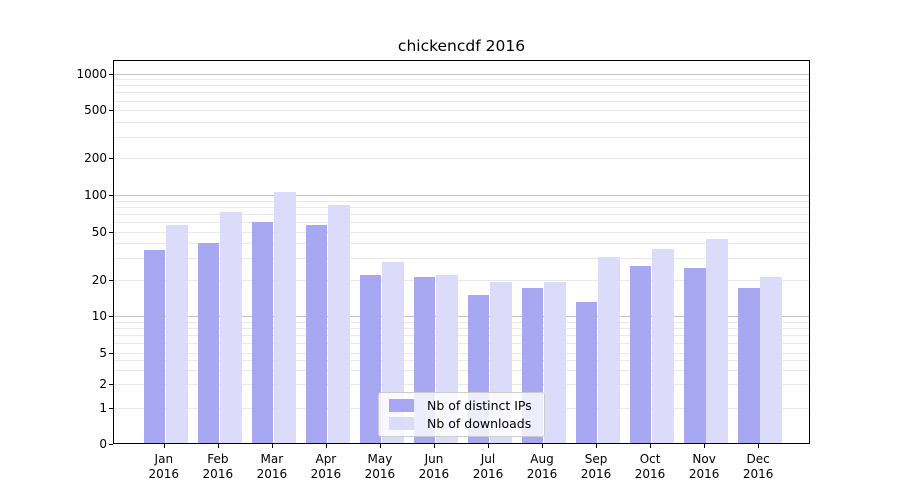 The image size is (900, 500). I want to click on y-tick-label: 200, so click(95, 158).